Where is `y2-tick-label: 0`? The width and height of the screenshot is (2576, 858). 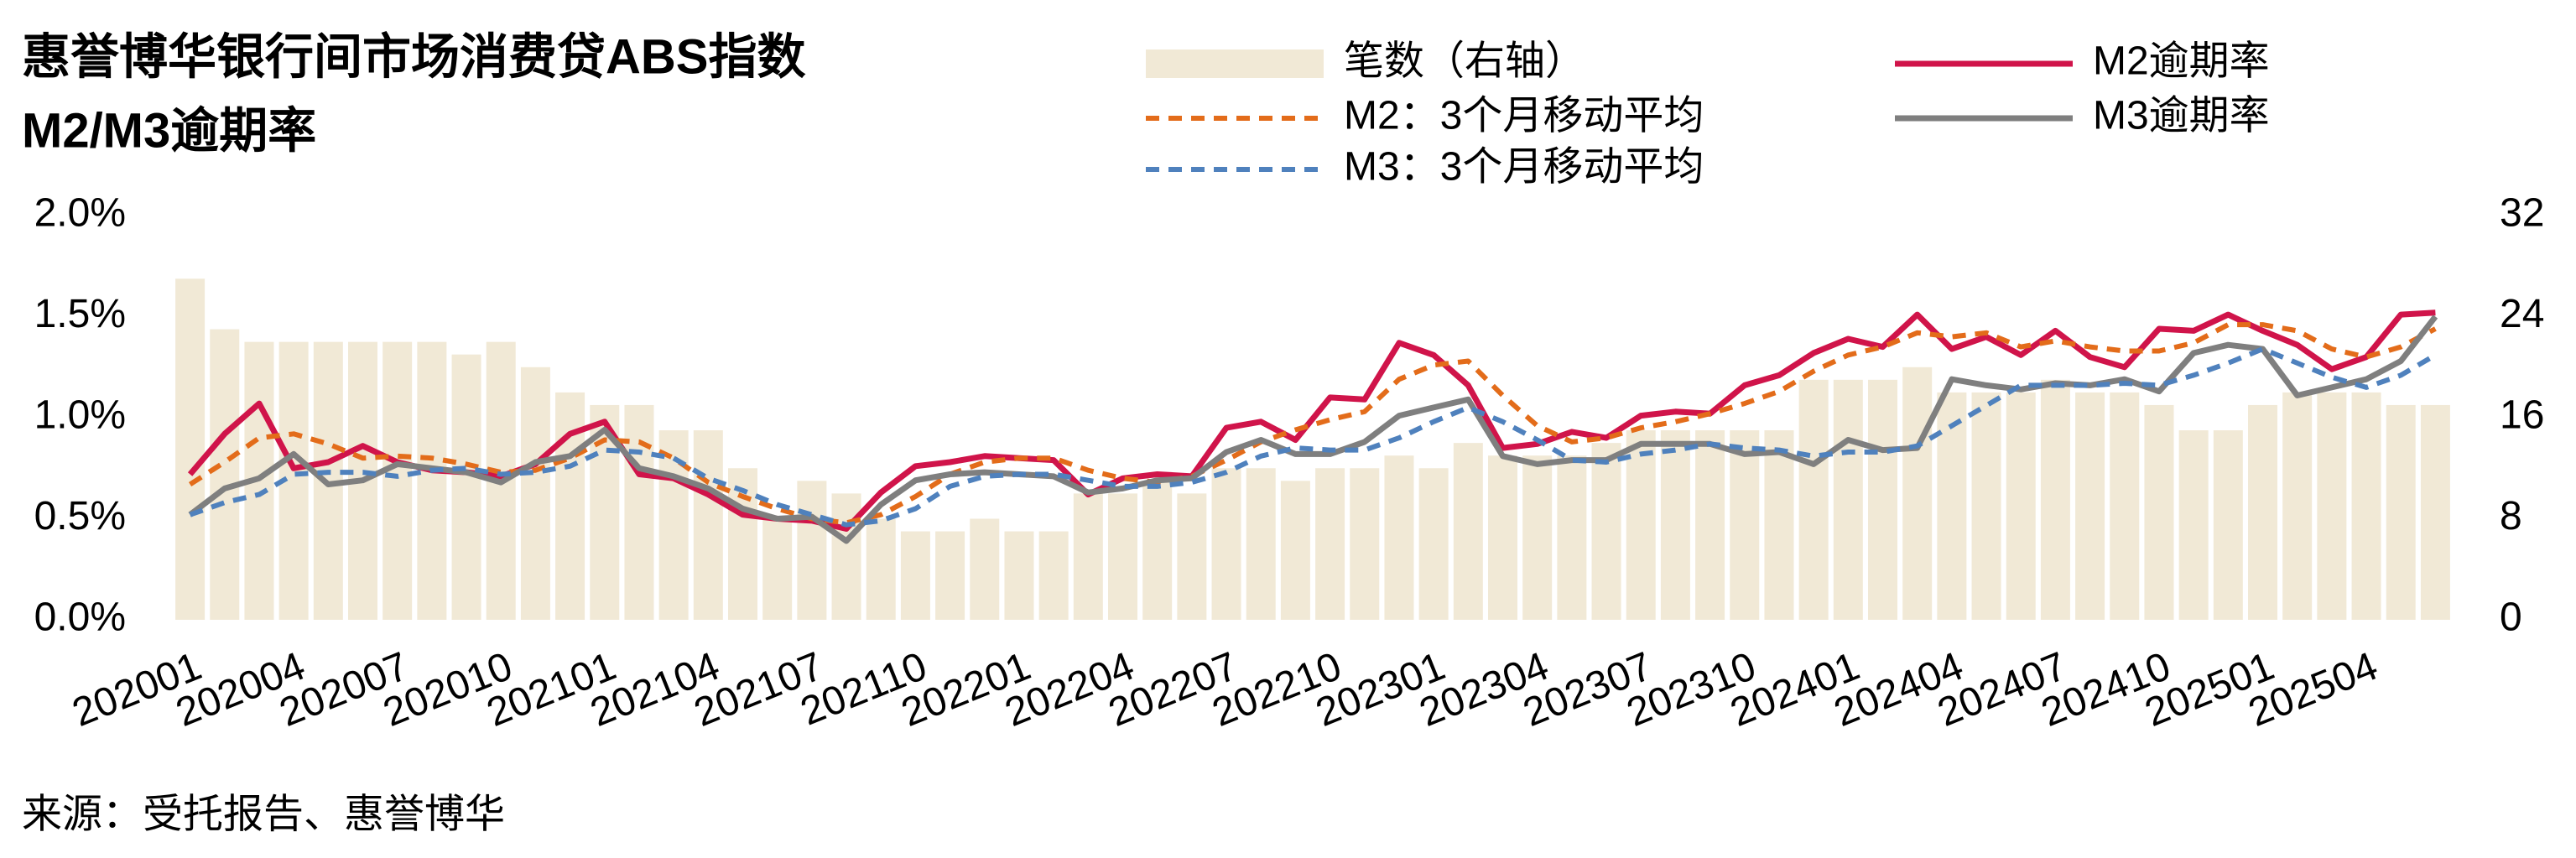
y2-tick-label: 0 is located at coordinates (2511, 617).